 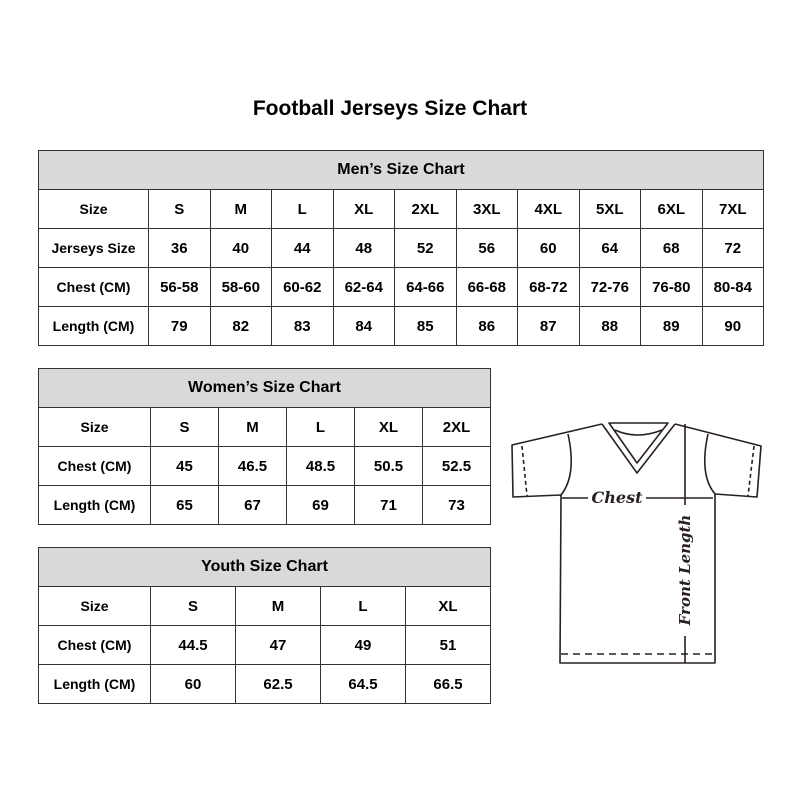 What do you see at coordinates (524, 471) in the screenshot?
I see `left-cuff-dash` at bounding box center [524, 471].